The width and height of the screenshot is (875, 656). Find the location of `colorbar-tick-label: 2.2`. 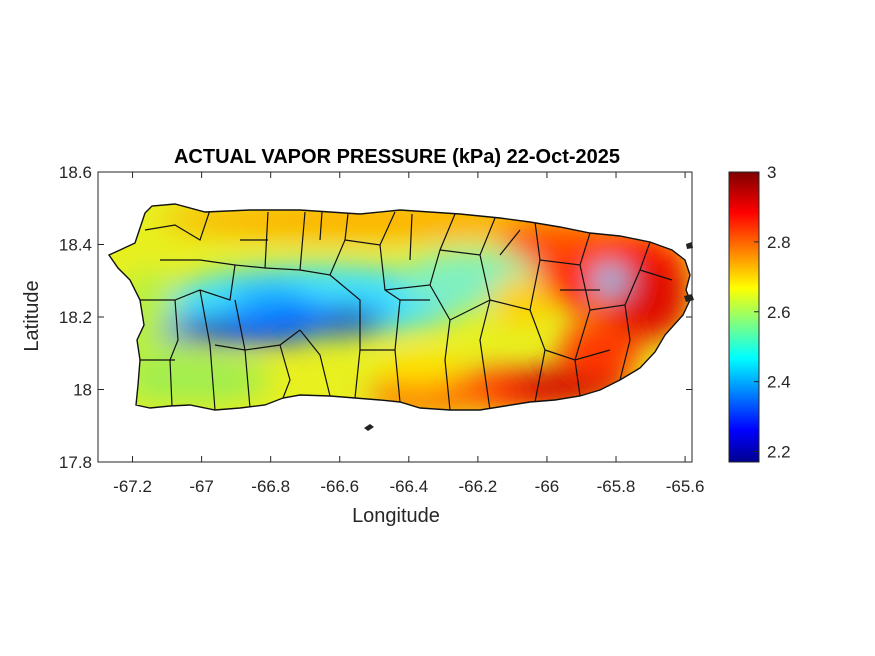

colorbar-tick-label: 2.2 is located at coordinates (779, 452).